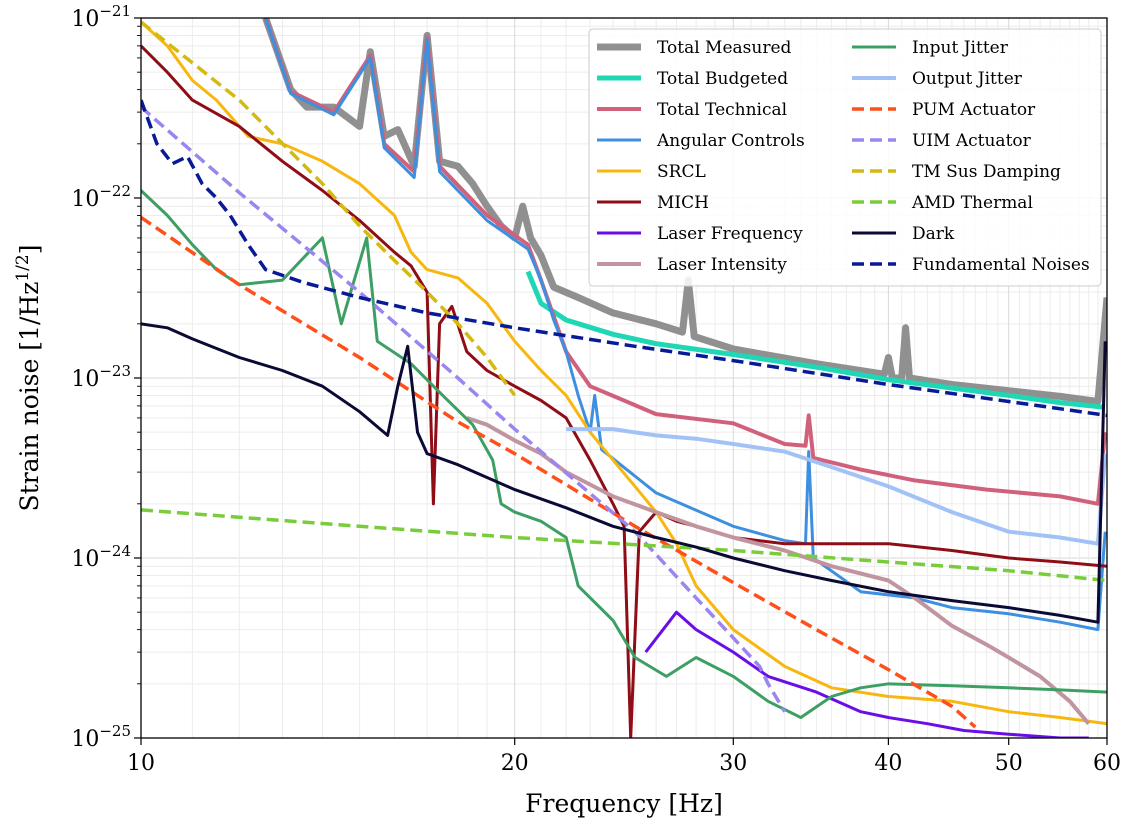 The height and width of the screenshot is (831, 1128). Describe the element at coordinates (972, 141) in the screenshot. I see `legend-label-uim-actuator: UIM Actuator` at that location.